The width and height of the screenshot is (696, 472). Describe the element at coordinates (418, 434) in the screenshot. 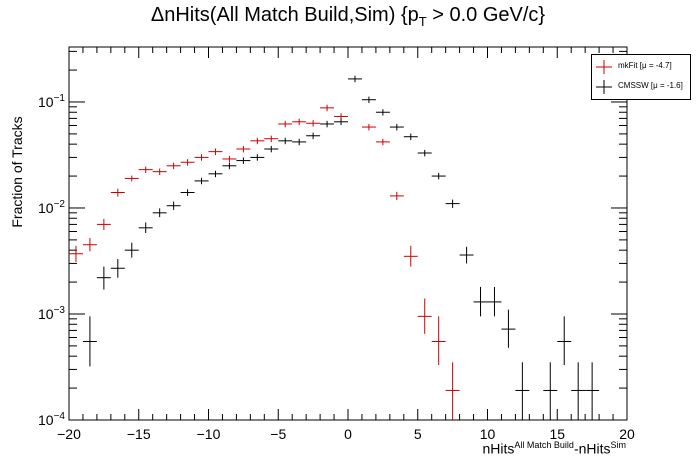

I see `x-tick-label: 5` at that location.